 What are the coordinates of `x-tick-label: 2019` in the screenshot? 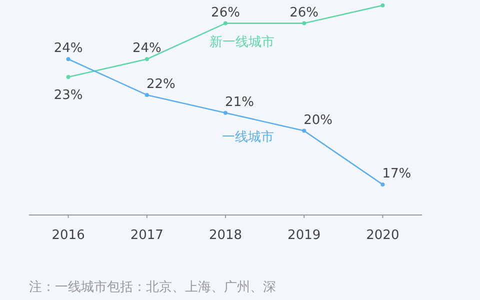 It's located at (304, 235).